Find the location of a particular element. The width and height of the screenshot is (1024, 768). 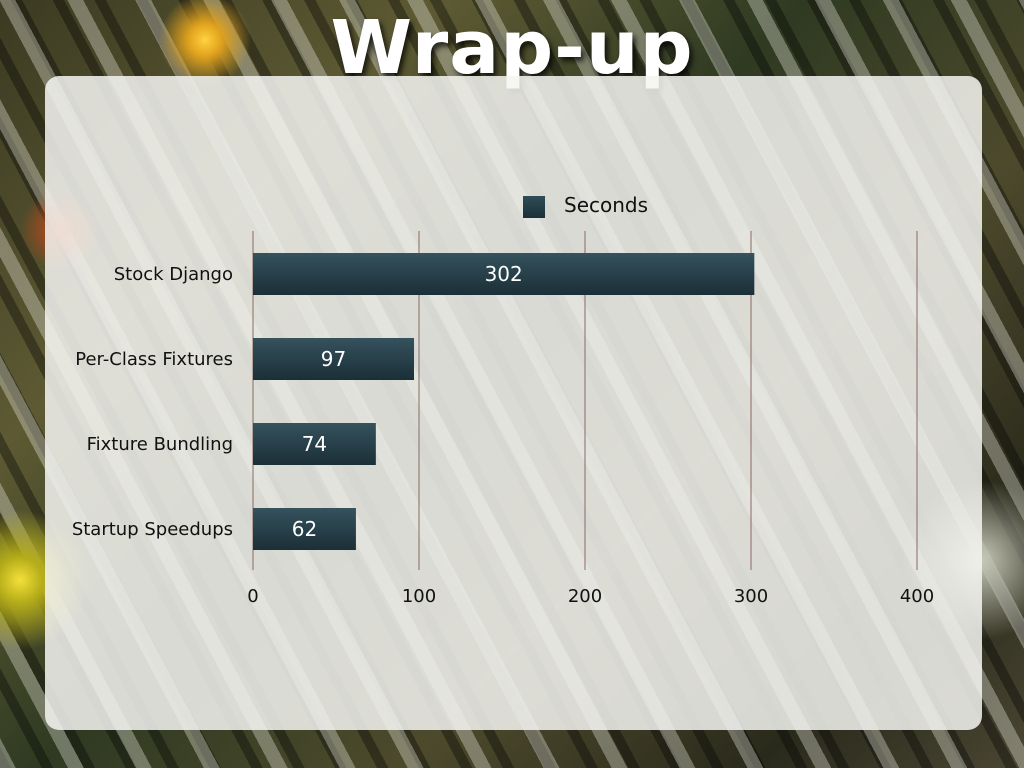

category-label-1: Per-Class Fixtures is located at coordinates (154, 359).